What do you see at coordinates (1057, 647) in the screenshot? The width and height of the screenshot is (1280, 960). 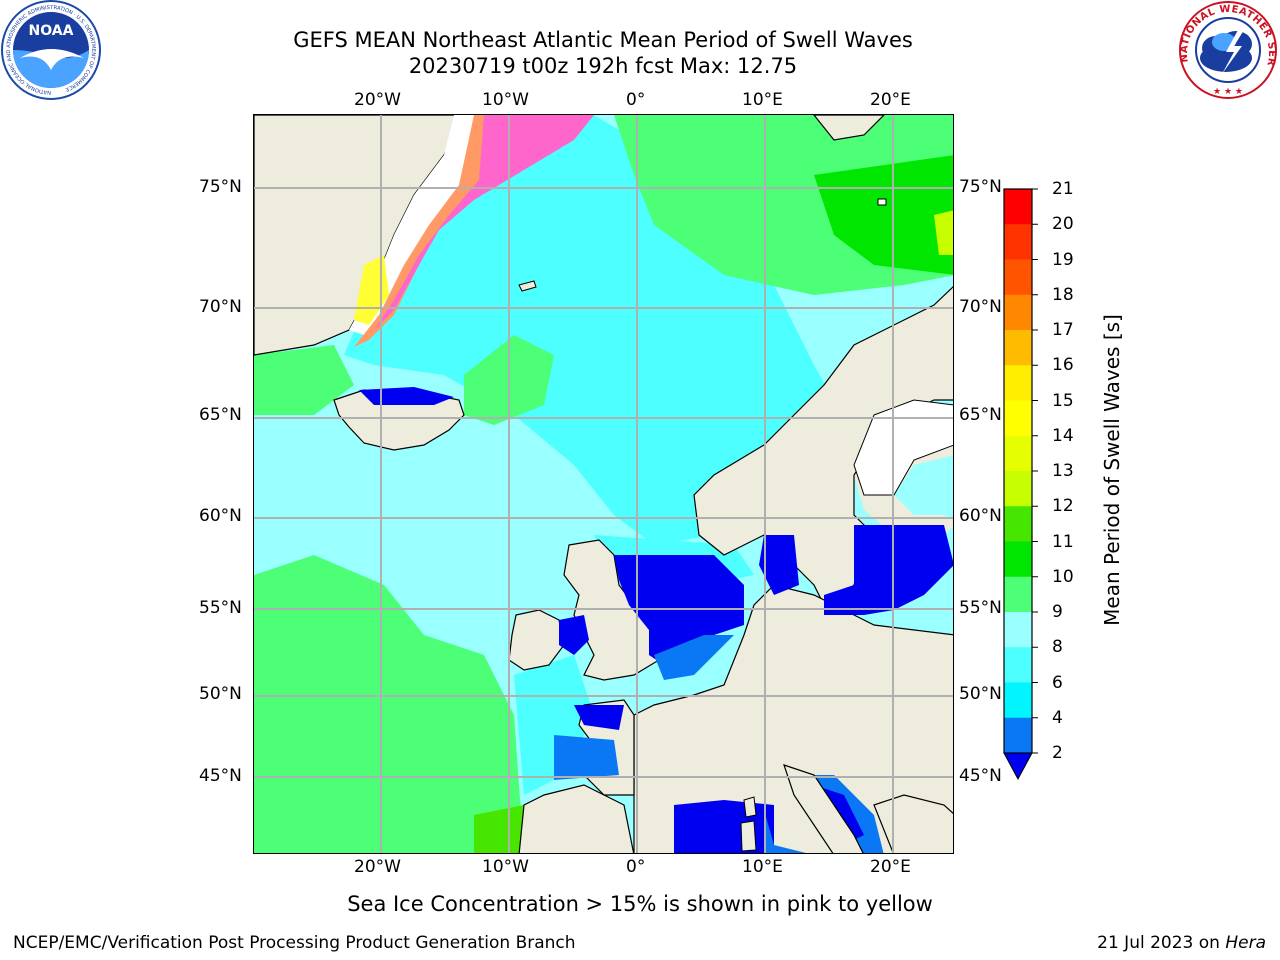 I see `colorbar-tick-label: 8` at bounding box center [1057, 647].